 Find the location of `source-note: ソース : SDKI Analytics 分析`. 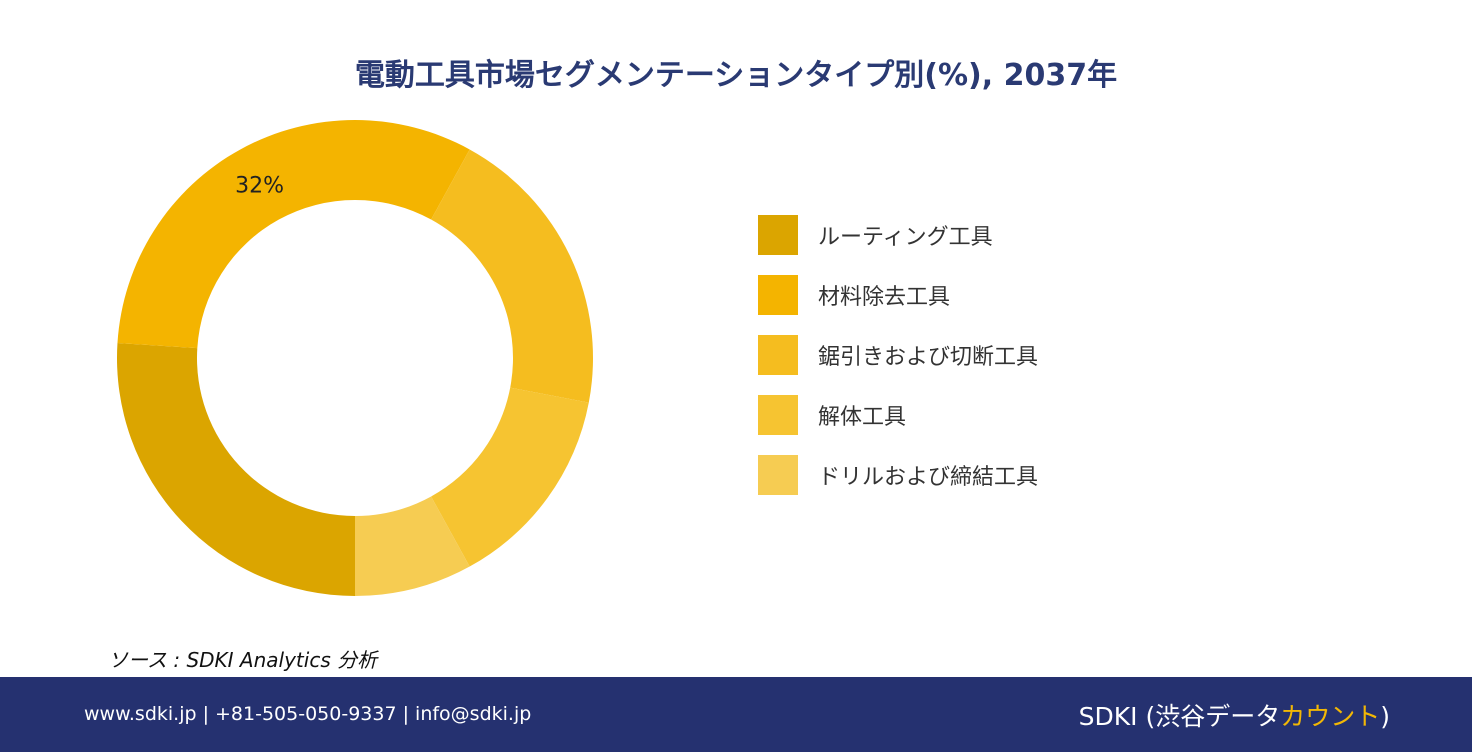

source-note: ソース : SDKI Analytics 分析 is located at coordinates (243, 660).